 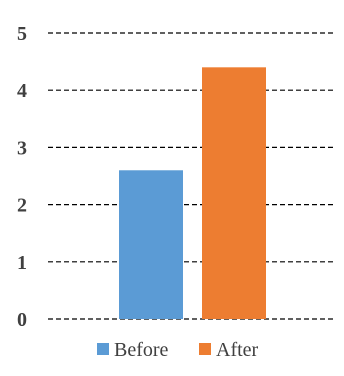 What do you see at coordinates (205, 349) in the screenshot?
I see `legend-swatch-after` at bounding box center [205, 349].